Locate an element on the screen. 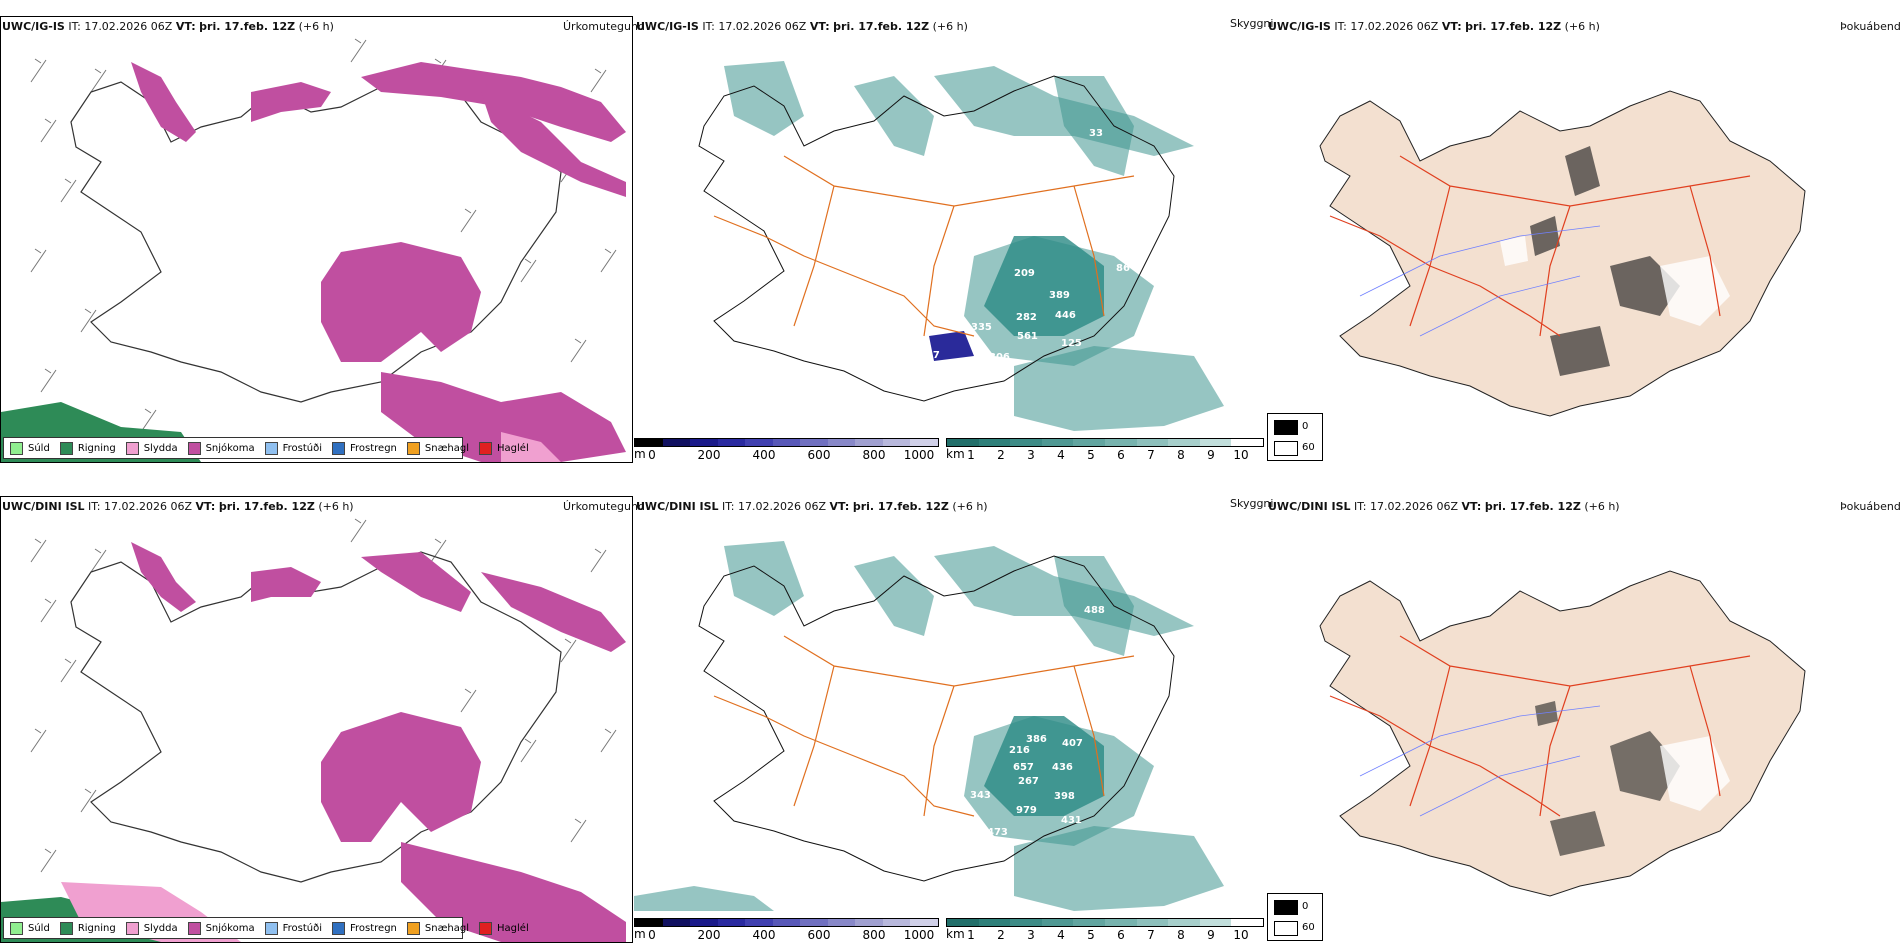  fog-legend-label: 0 is located at coordinates (1305, 426).